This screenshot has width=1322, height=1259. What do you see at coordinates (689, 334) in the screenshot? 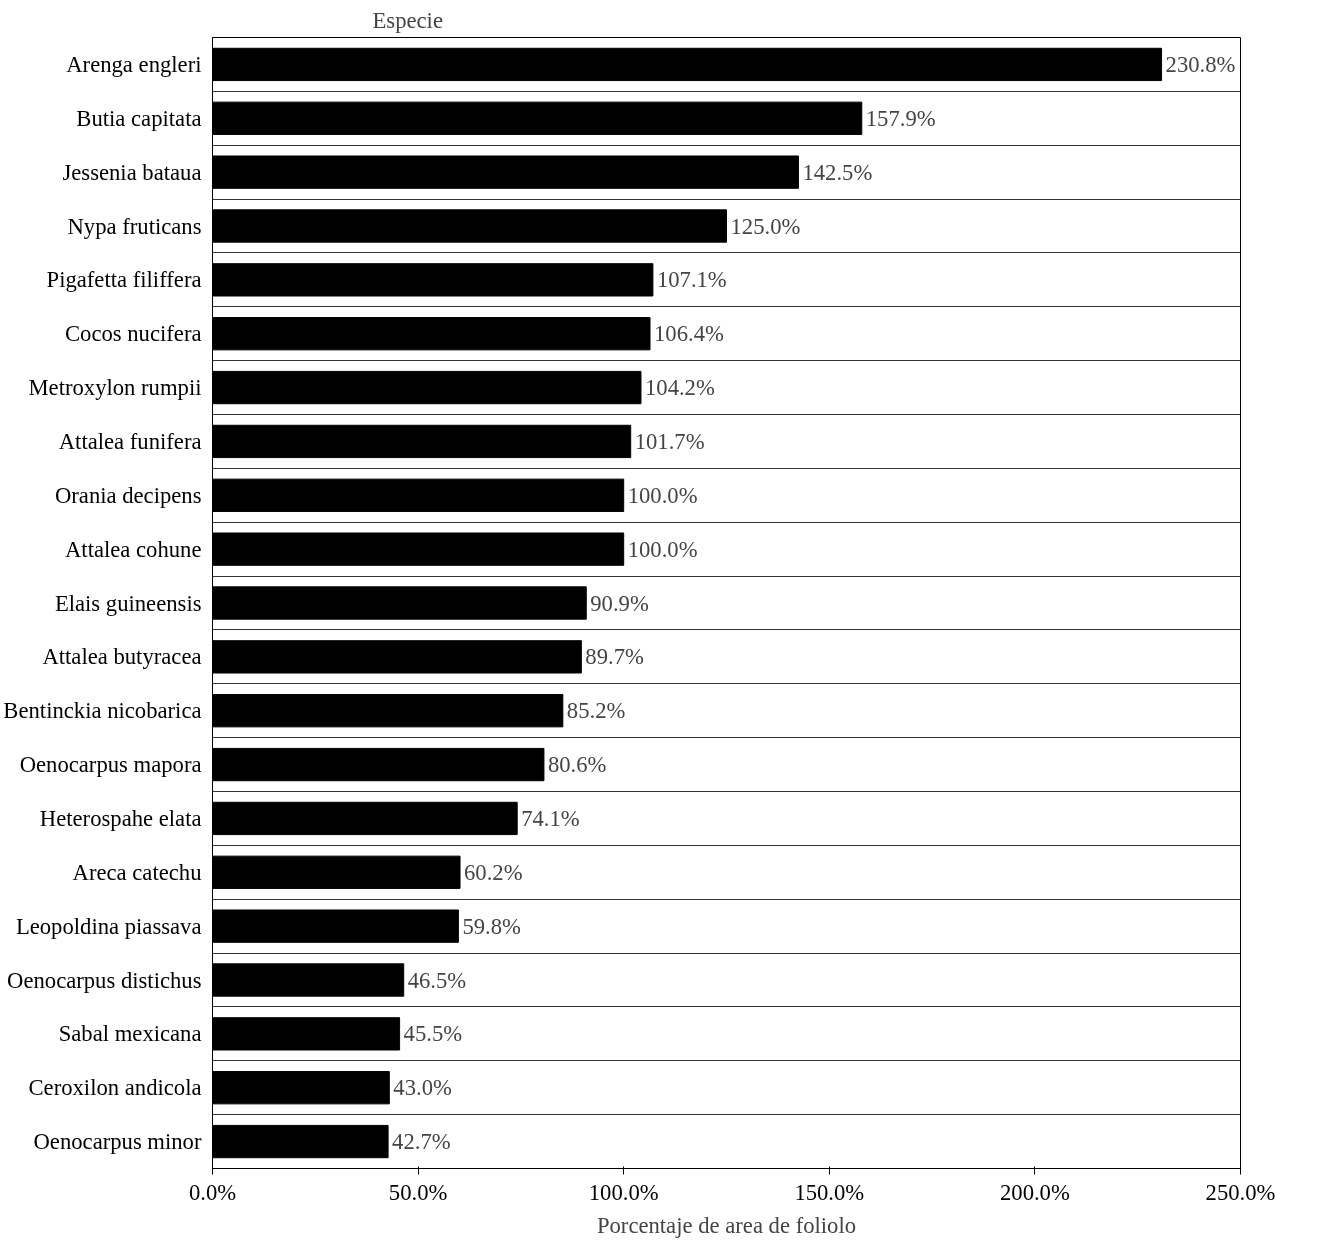
I see `data-label: 106.4%` at bounding box center [689, 334].